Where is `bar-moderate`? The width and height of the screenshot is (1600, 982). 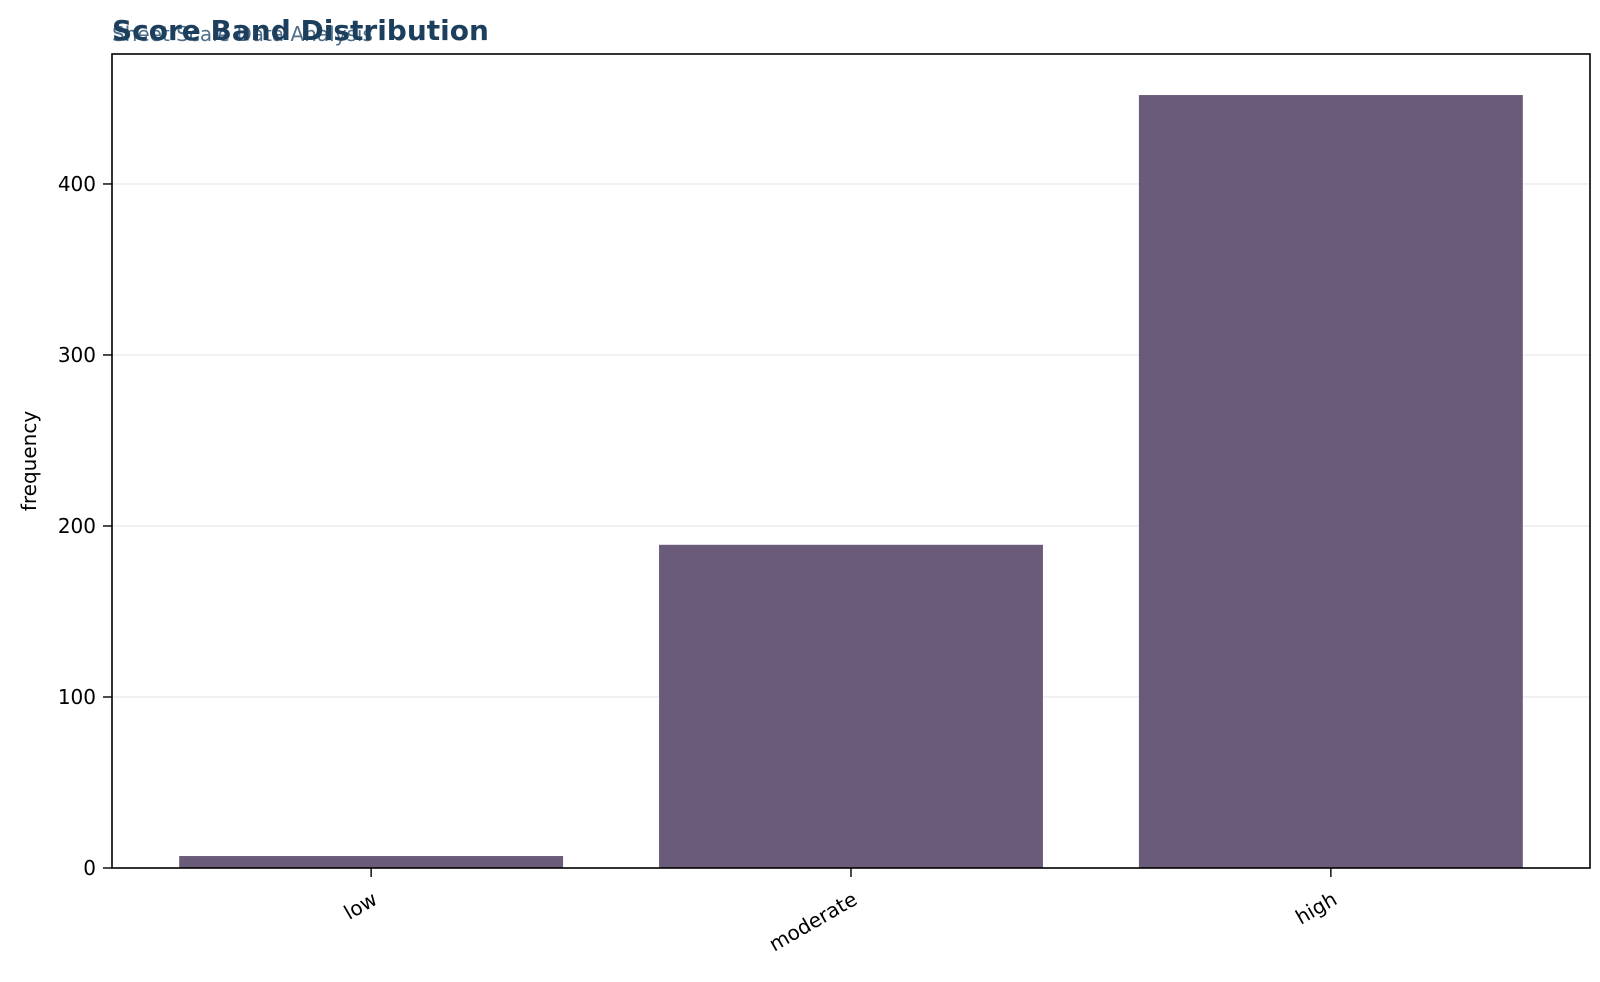 bar-moderate is located at coordinates (851, 706).